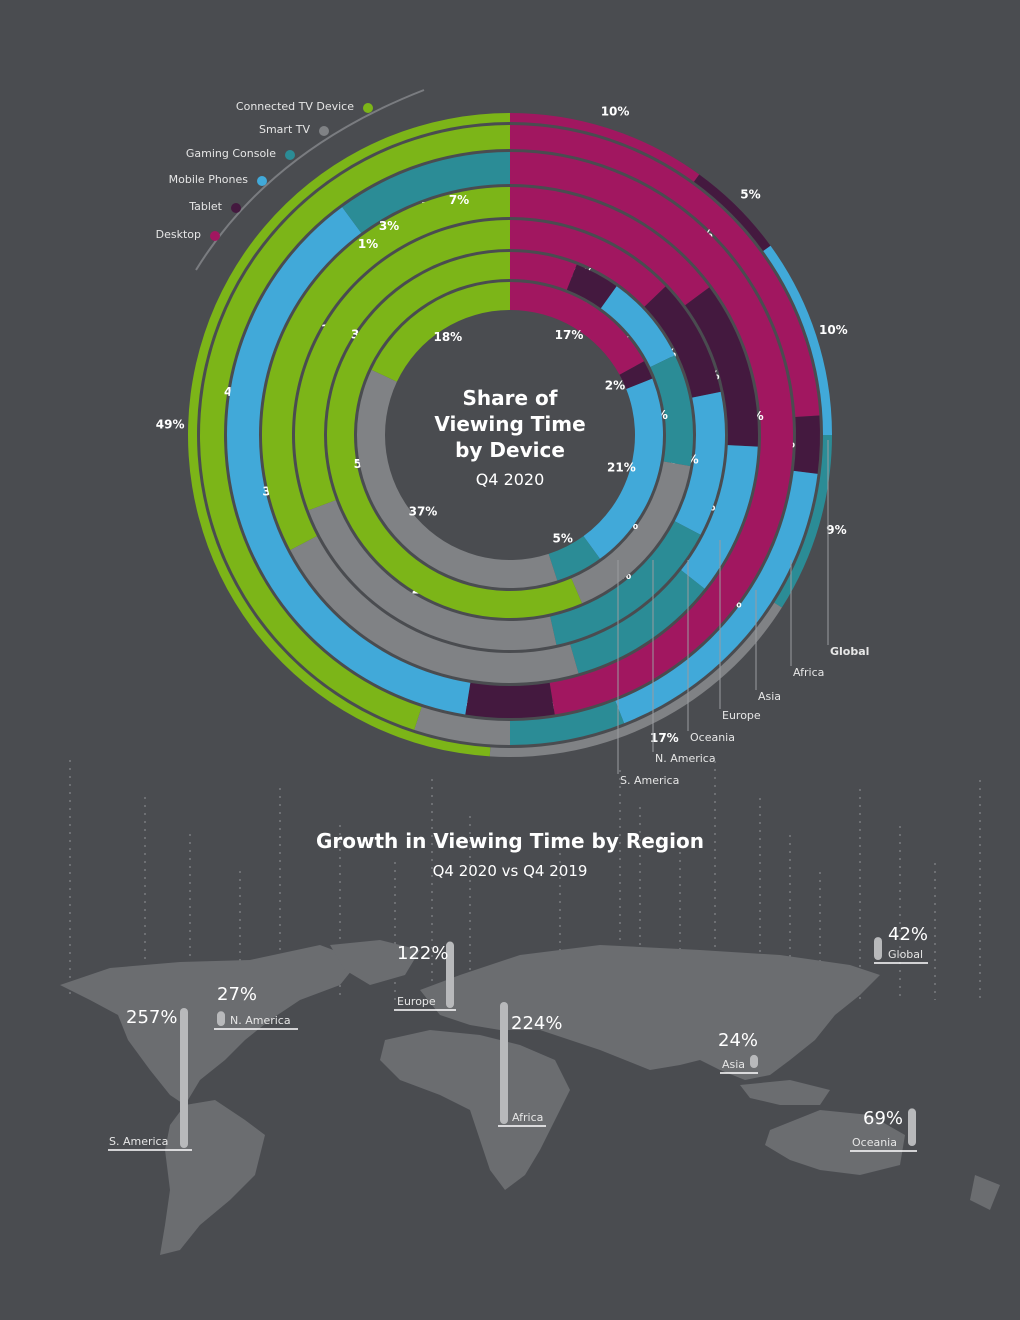  I want to click on segment-n-america-smart-tv, so click(631, 532).